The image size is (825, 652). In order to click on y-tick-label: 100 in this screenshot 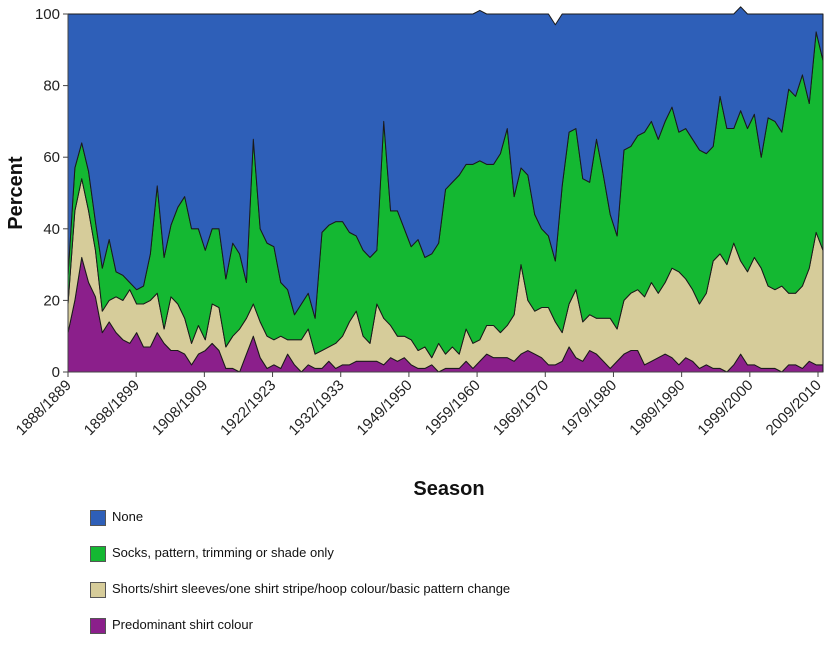, I will do `click(47, 14)`.